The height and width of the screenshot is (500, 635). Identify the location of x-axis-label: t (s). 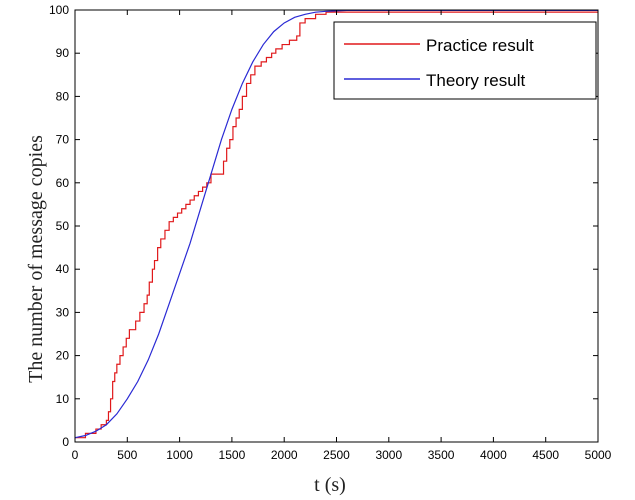
(330, 485).